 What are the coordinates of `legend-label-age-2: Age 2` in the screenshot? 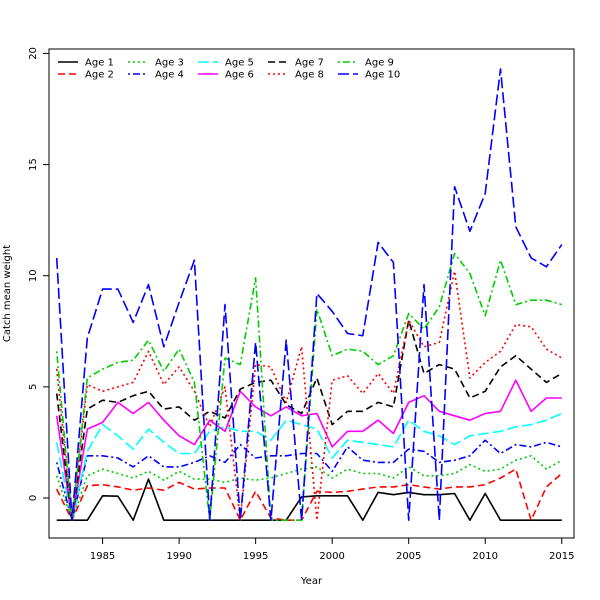 It's located at (99, 75).